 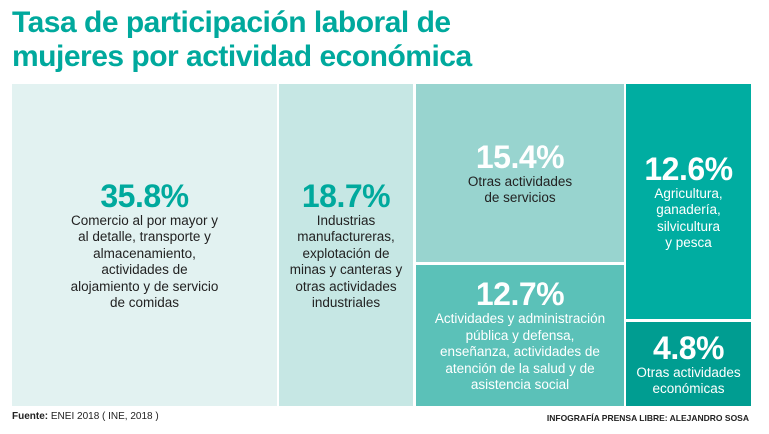 I want to click on source-label: Fuente:, so click(x=30, y=416).